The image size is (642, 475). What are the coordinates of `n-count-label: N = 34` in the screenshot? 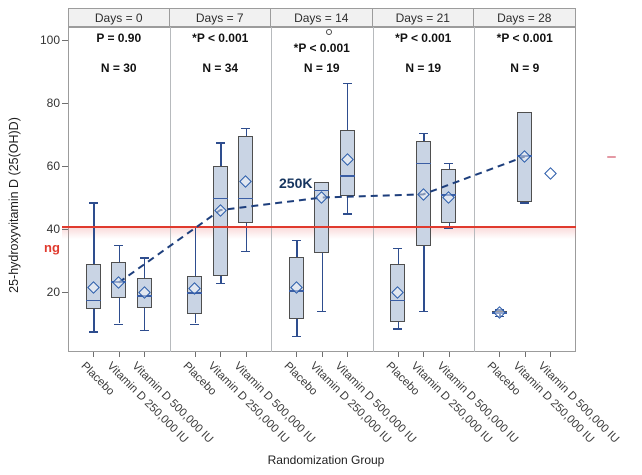 It's located at (220, 67).